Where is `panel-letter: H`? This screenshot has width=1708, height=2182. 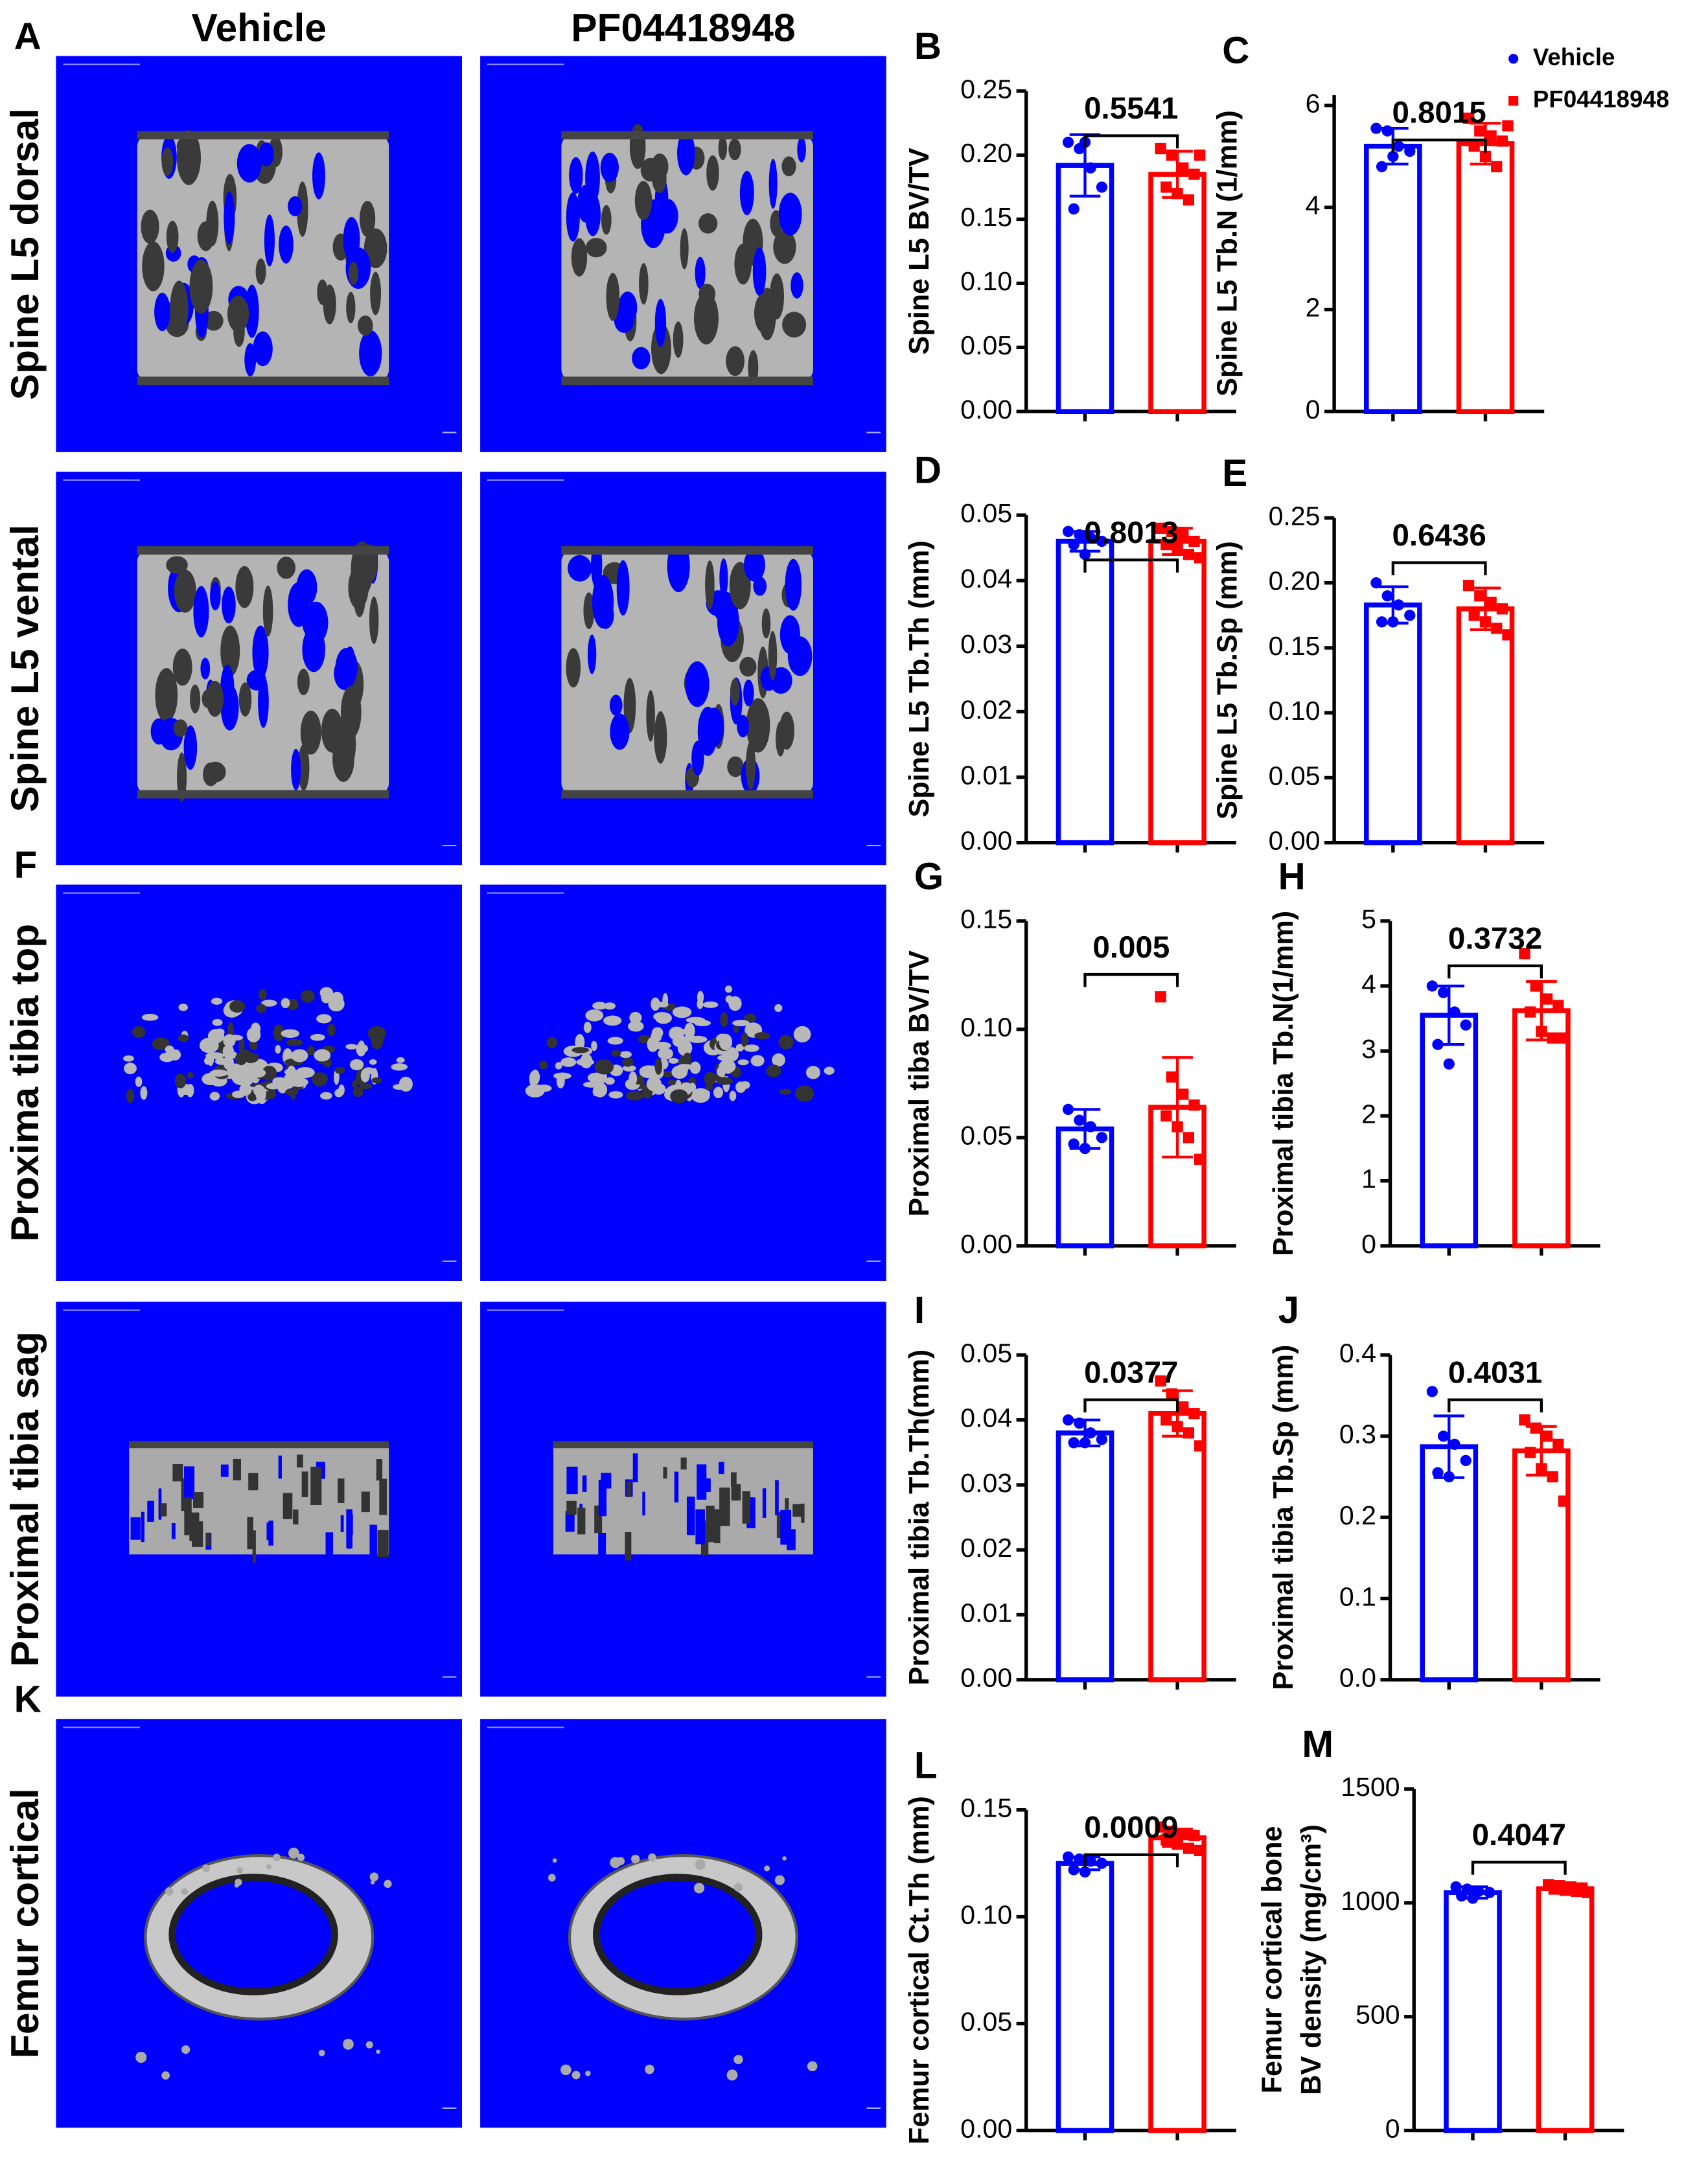 panel-letter: H is located at coordinates (1292, 876).